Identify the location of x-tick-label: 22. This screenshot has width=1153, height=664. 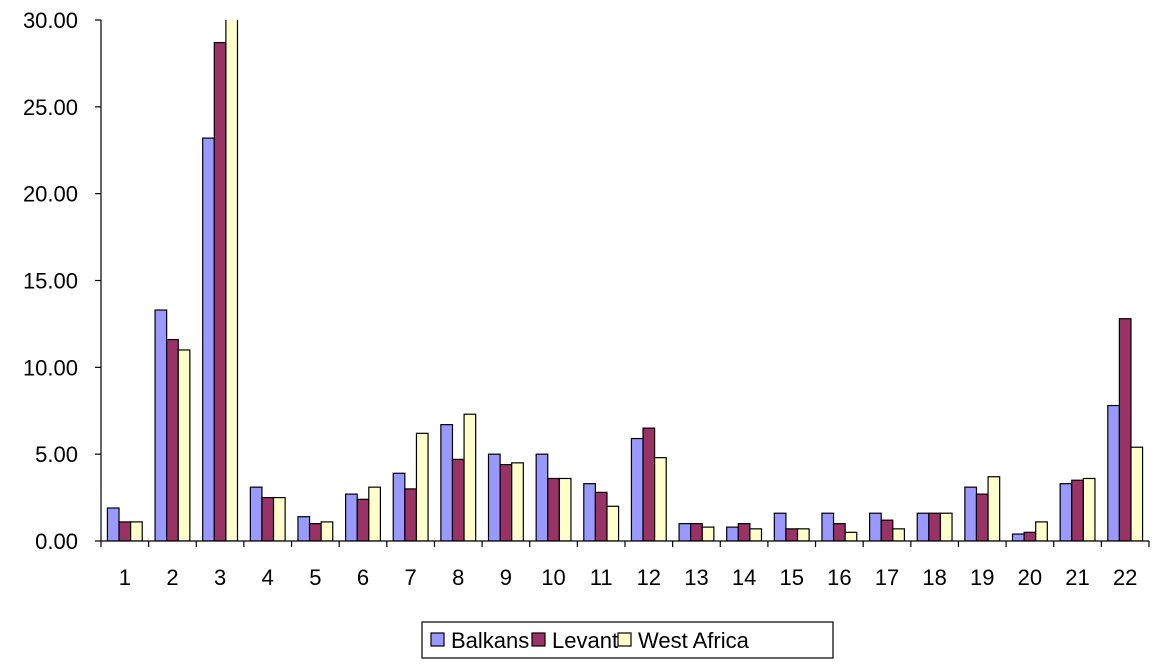
(1125, 577).